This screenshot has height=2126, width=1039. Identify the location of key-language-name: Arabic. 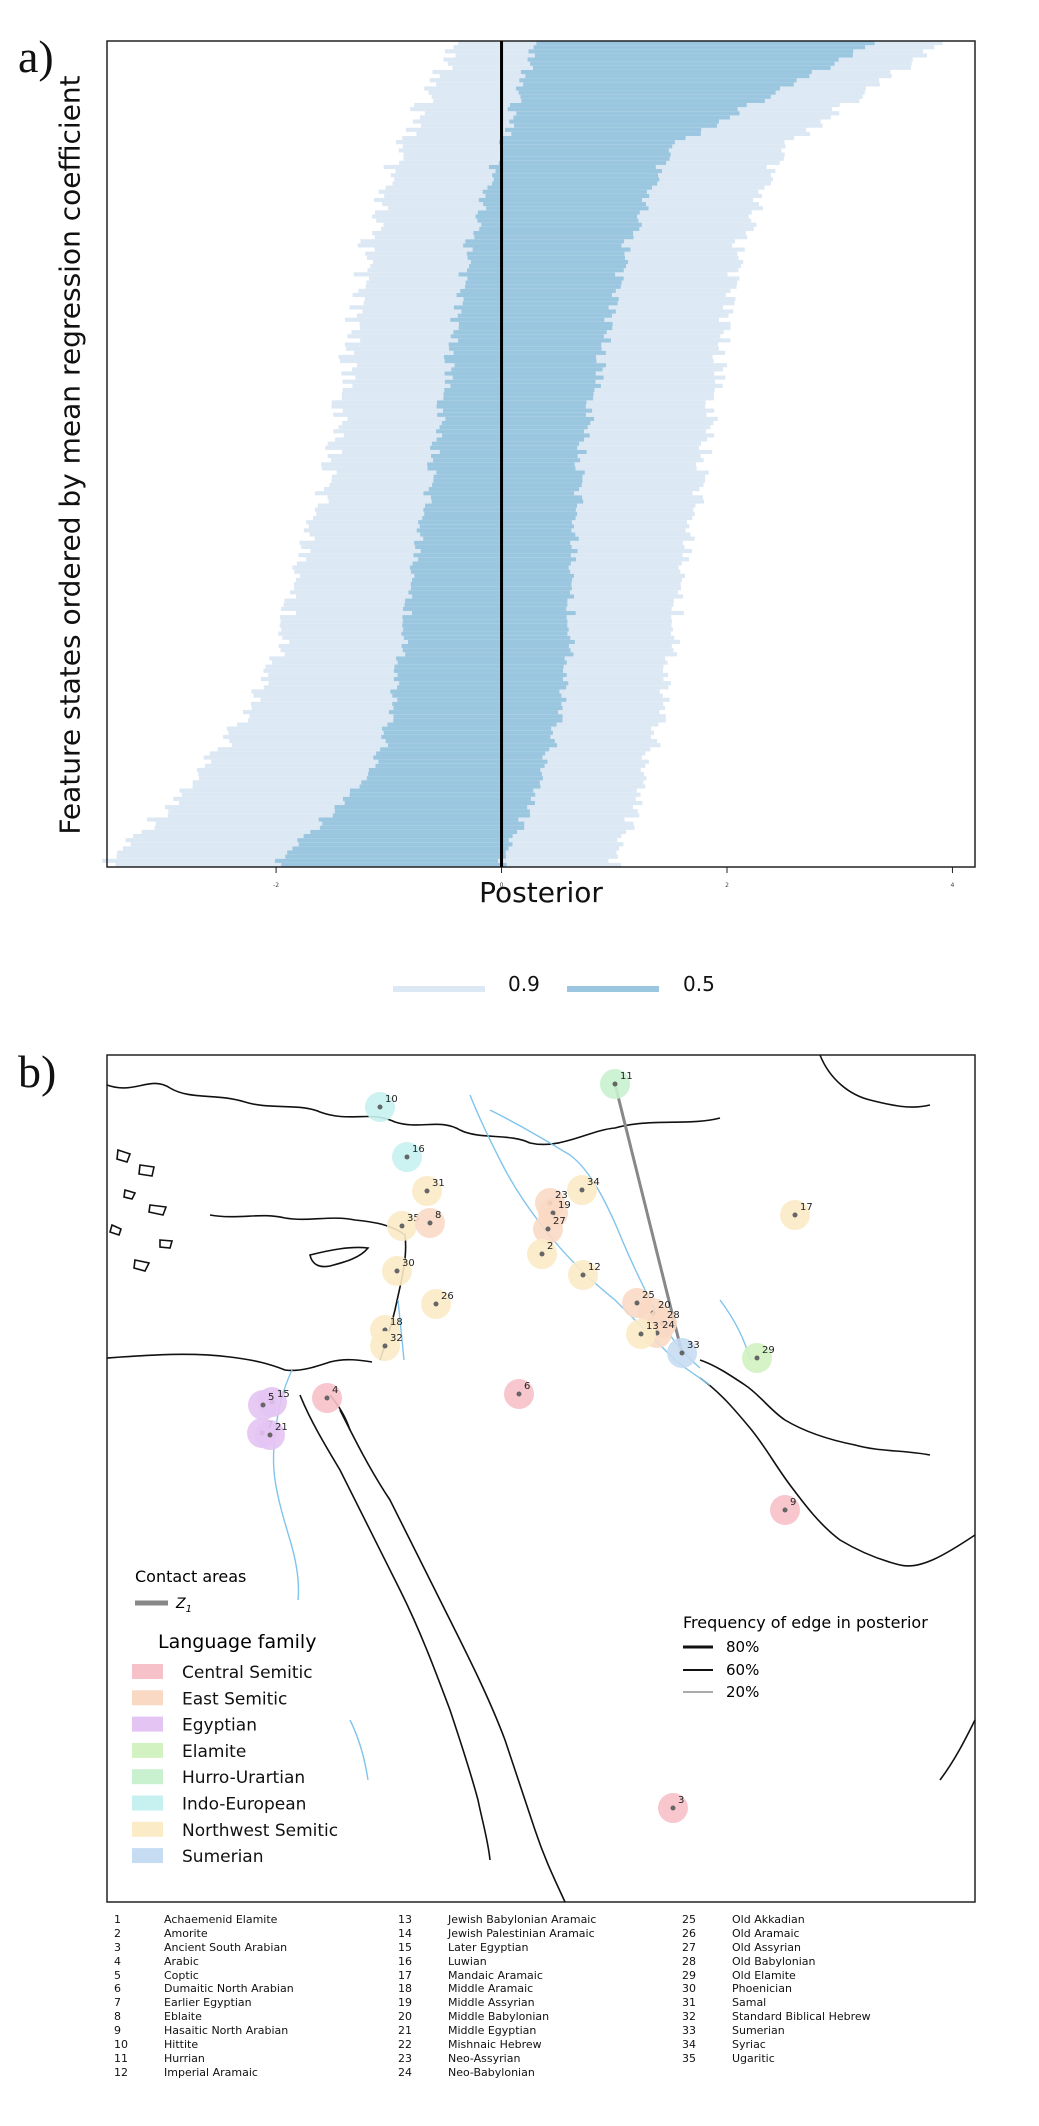
(181, 1961).